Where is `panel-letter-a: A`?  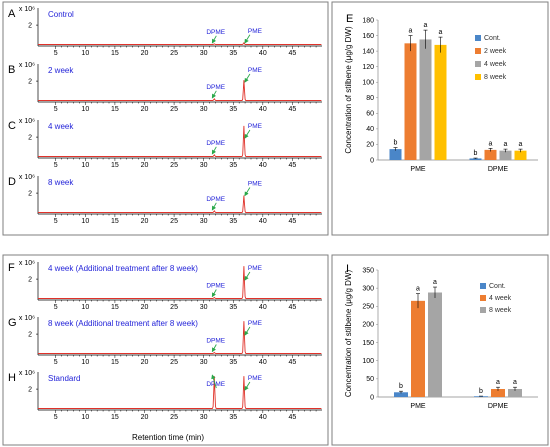
panel-letter-a: A is located at coordinates (12, 14).